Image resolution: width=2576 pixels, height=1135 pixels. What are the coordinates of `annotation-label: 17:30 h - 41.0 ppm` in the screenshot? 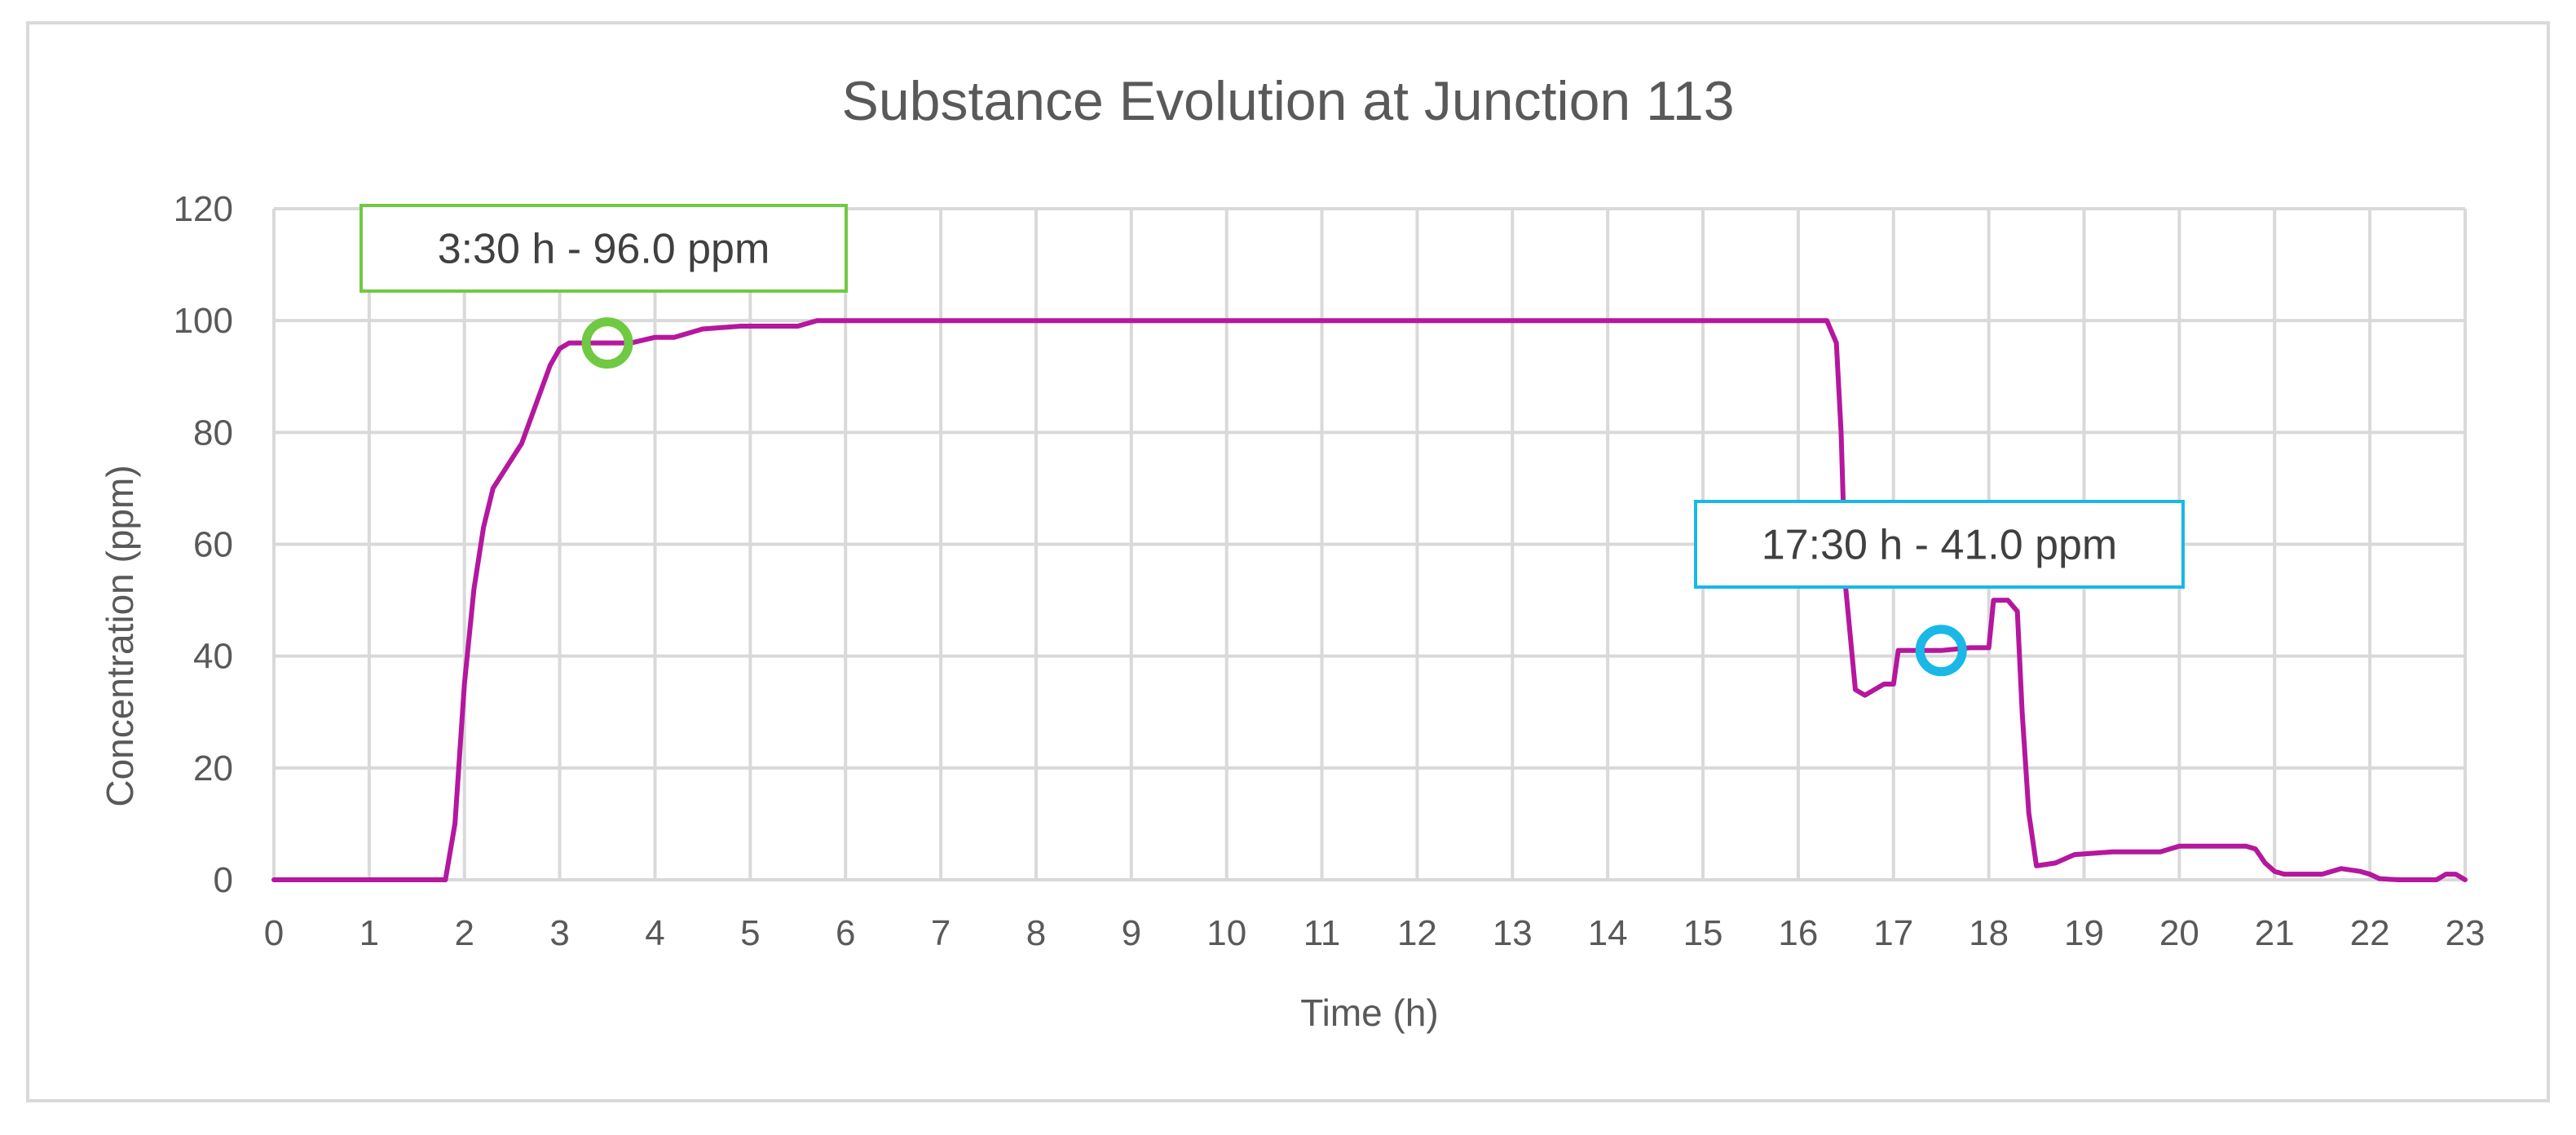 It's located at (1940, 545).